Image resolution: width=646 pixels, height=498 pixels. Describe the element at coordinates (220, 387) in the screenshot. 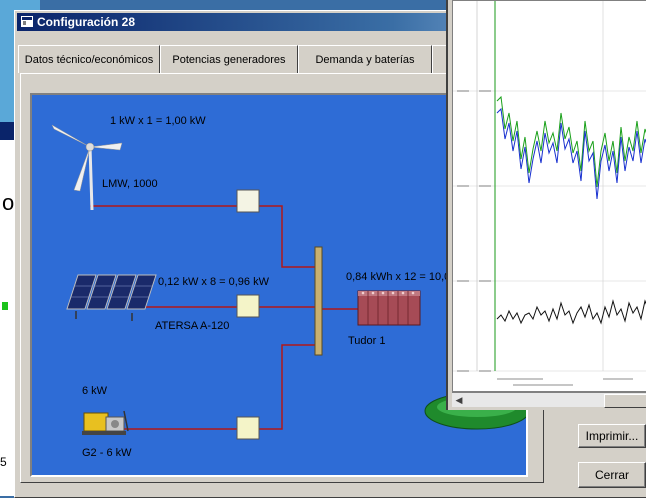

I see `wire-generator` at that location.